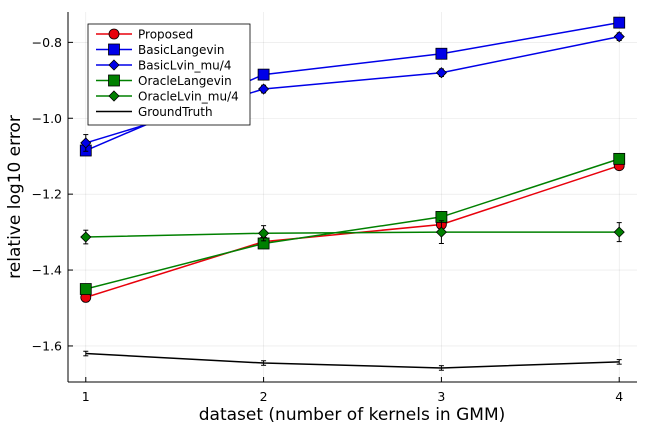  I want to click on x-tick-label: 3, so click(441, 396).